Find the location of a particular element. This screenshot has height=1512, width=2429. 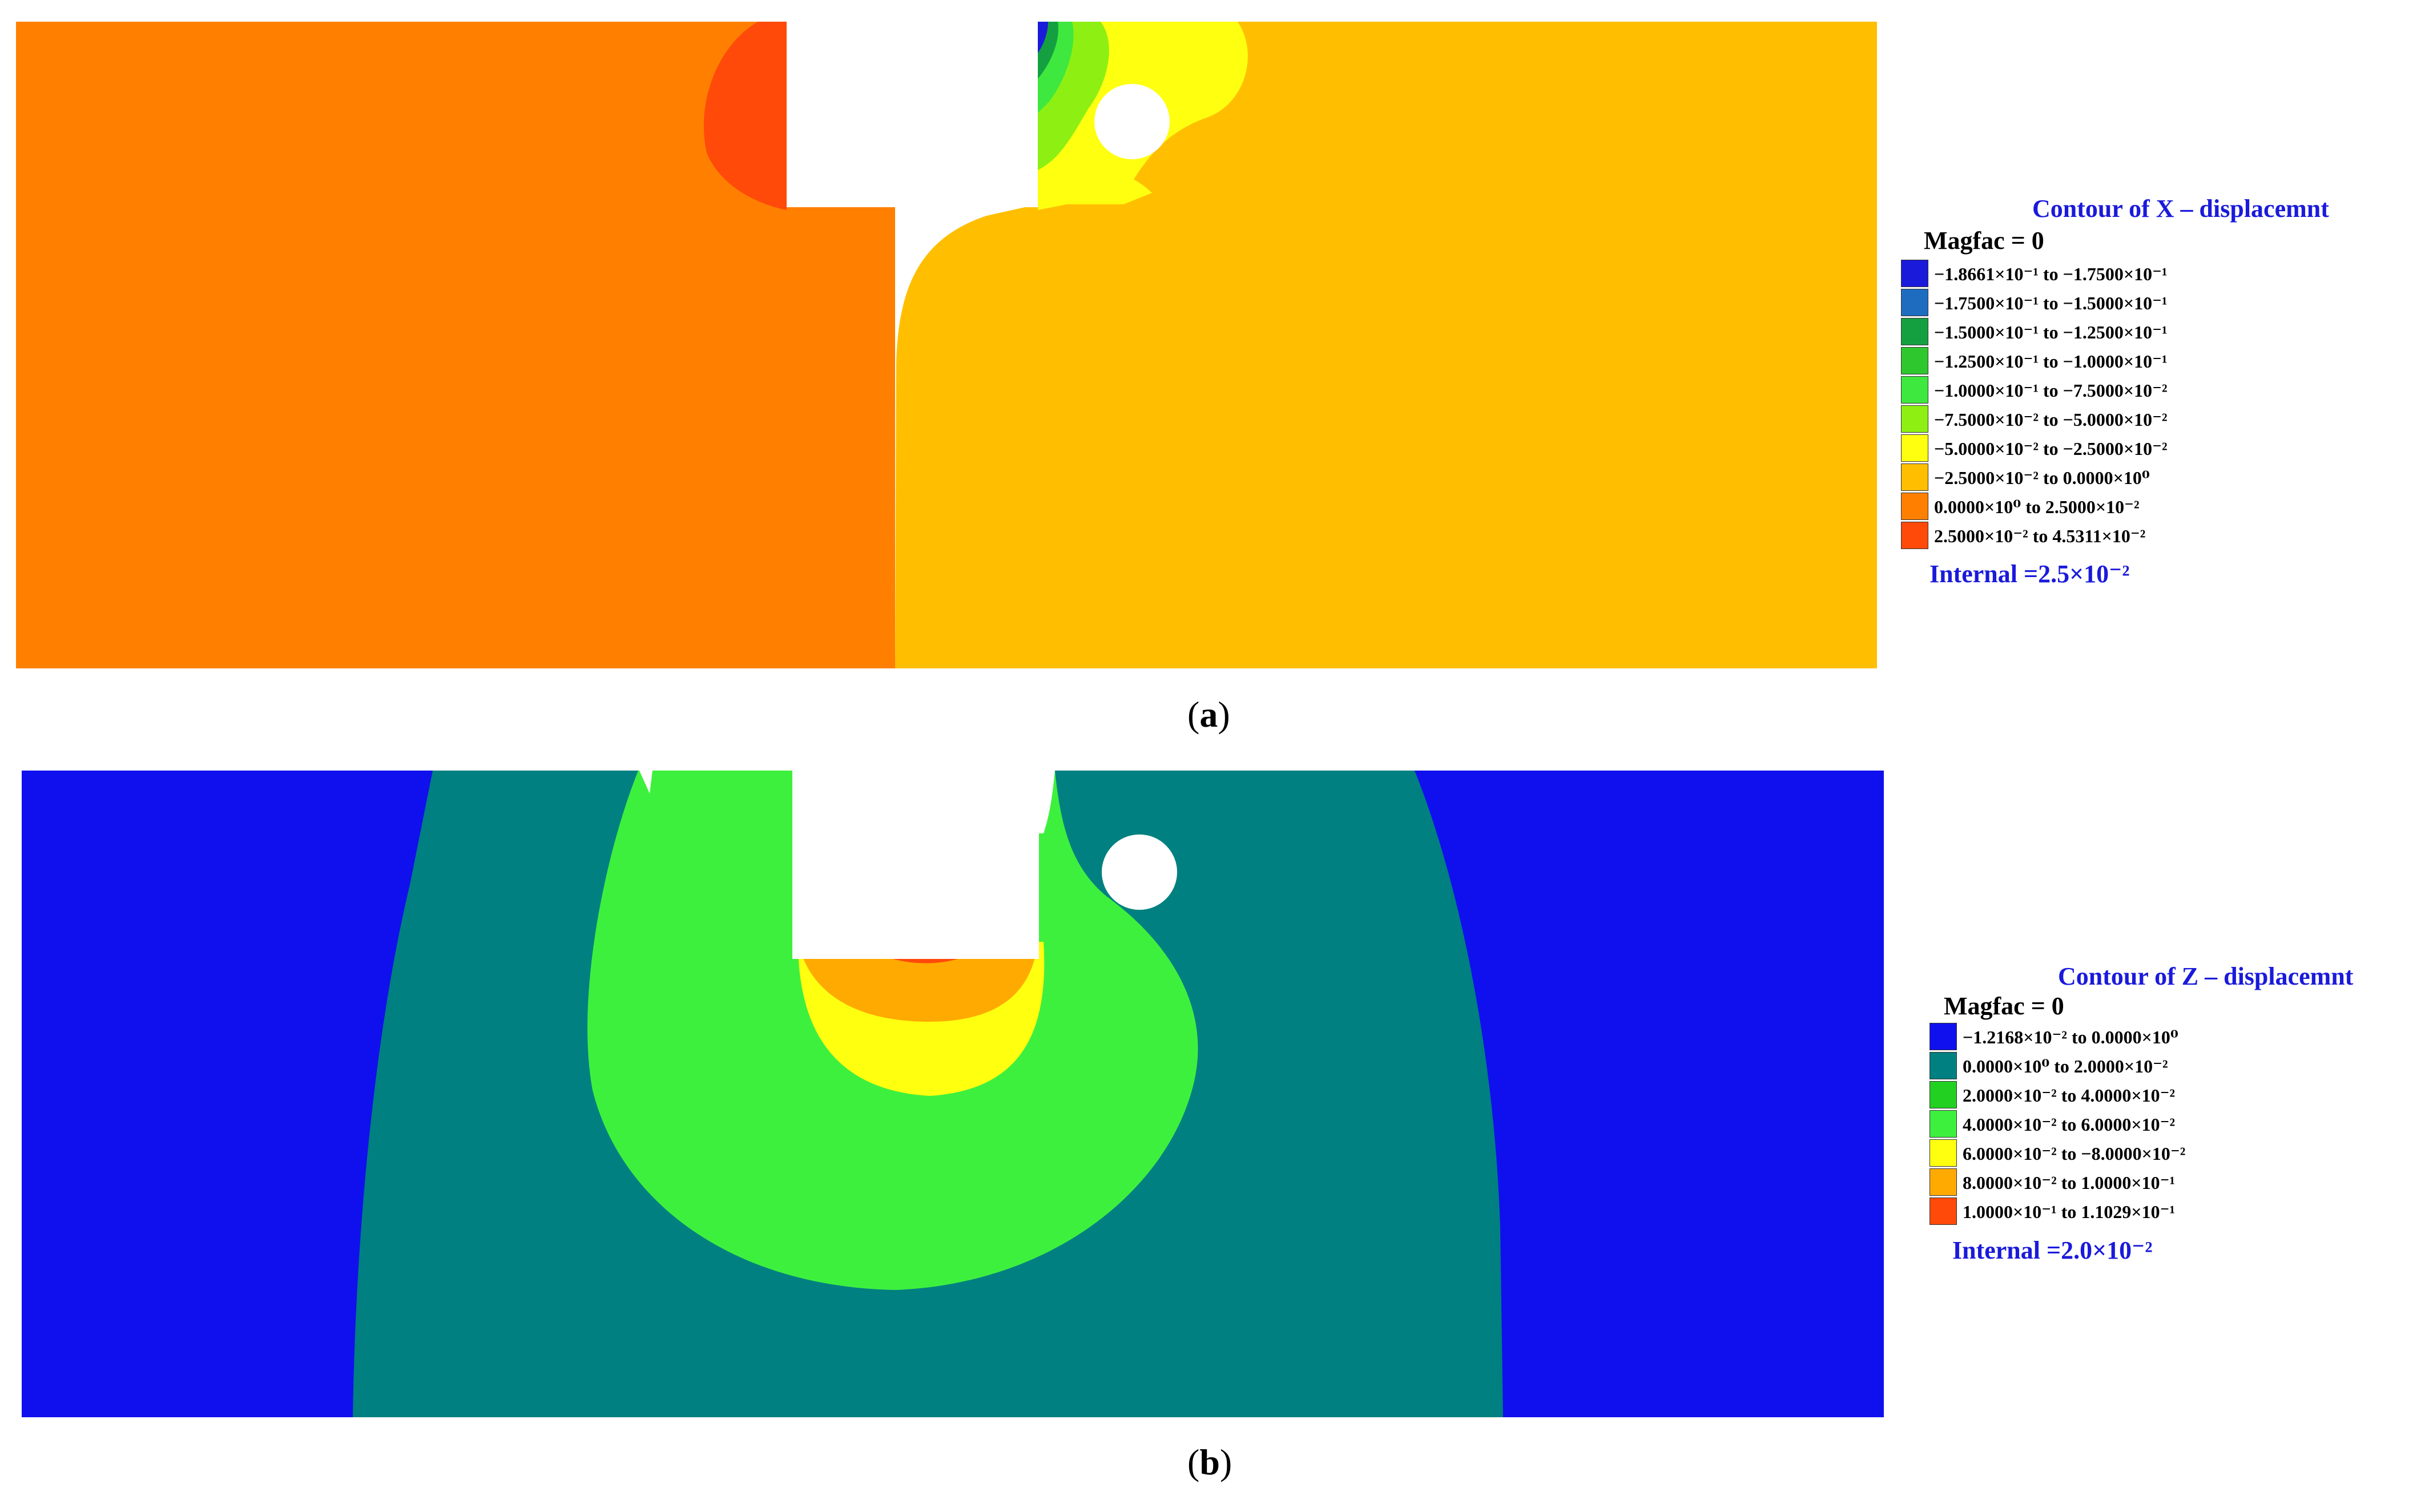

range-label: 6.0000×10⁻² to −8.0000×10⁻² is located at coordinates (2074, 1153).